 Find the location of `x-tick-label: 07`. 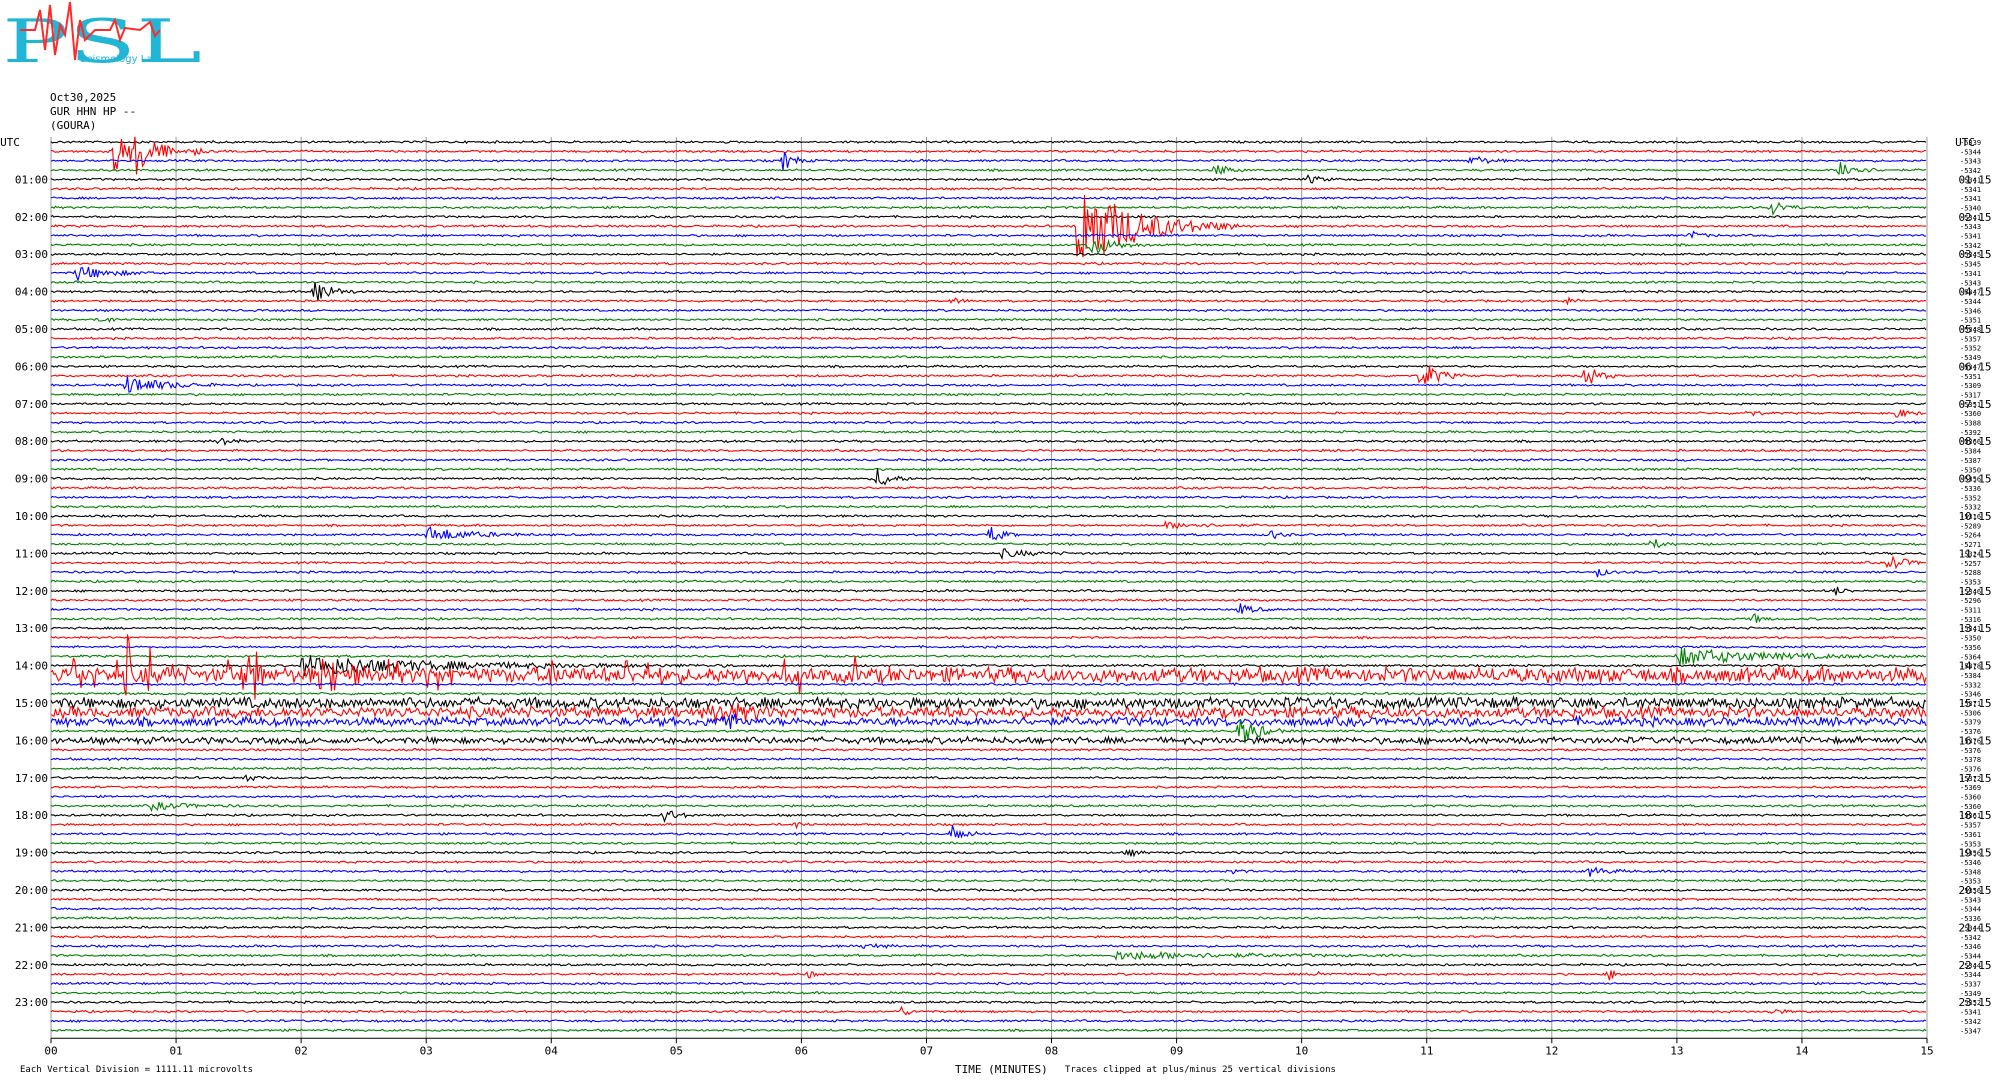

x-tick-label: 07 is located at coordinates (926, 1050).